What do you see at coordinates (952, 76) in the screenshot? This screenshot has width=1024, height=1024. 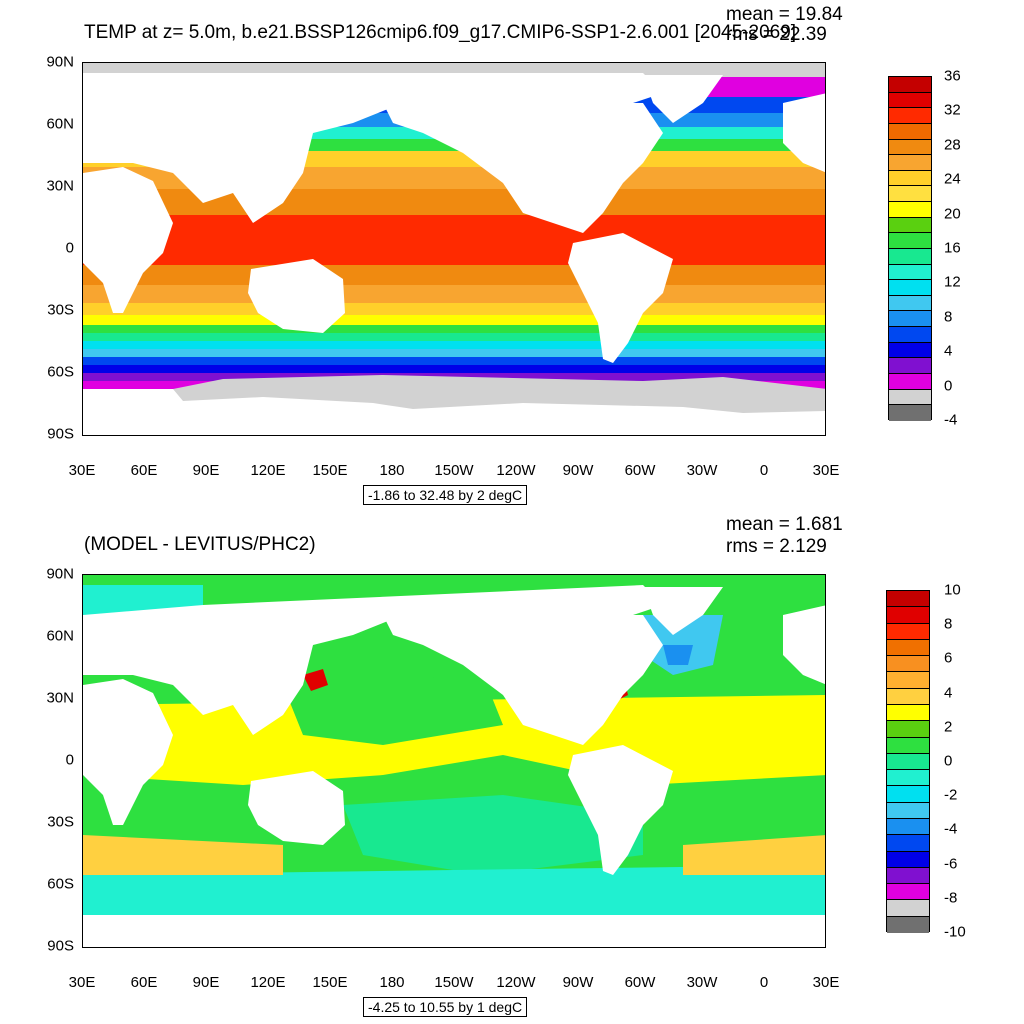 I see `colorbar-label: 36` at bounding box center [952, 76].